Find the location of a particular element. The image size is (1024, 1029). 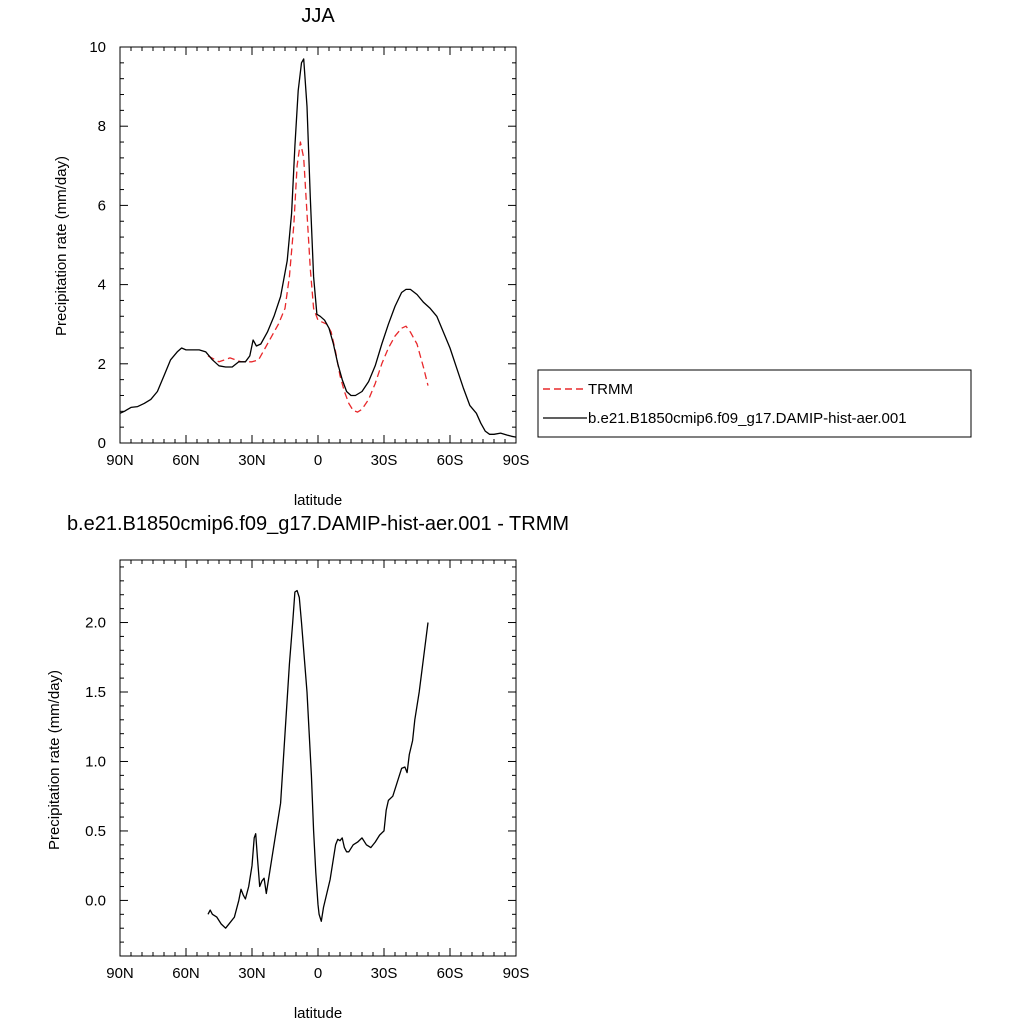

top-chart-ytick-label: 4 is located at coordinates (102, 285).